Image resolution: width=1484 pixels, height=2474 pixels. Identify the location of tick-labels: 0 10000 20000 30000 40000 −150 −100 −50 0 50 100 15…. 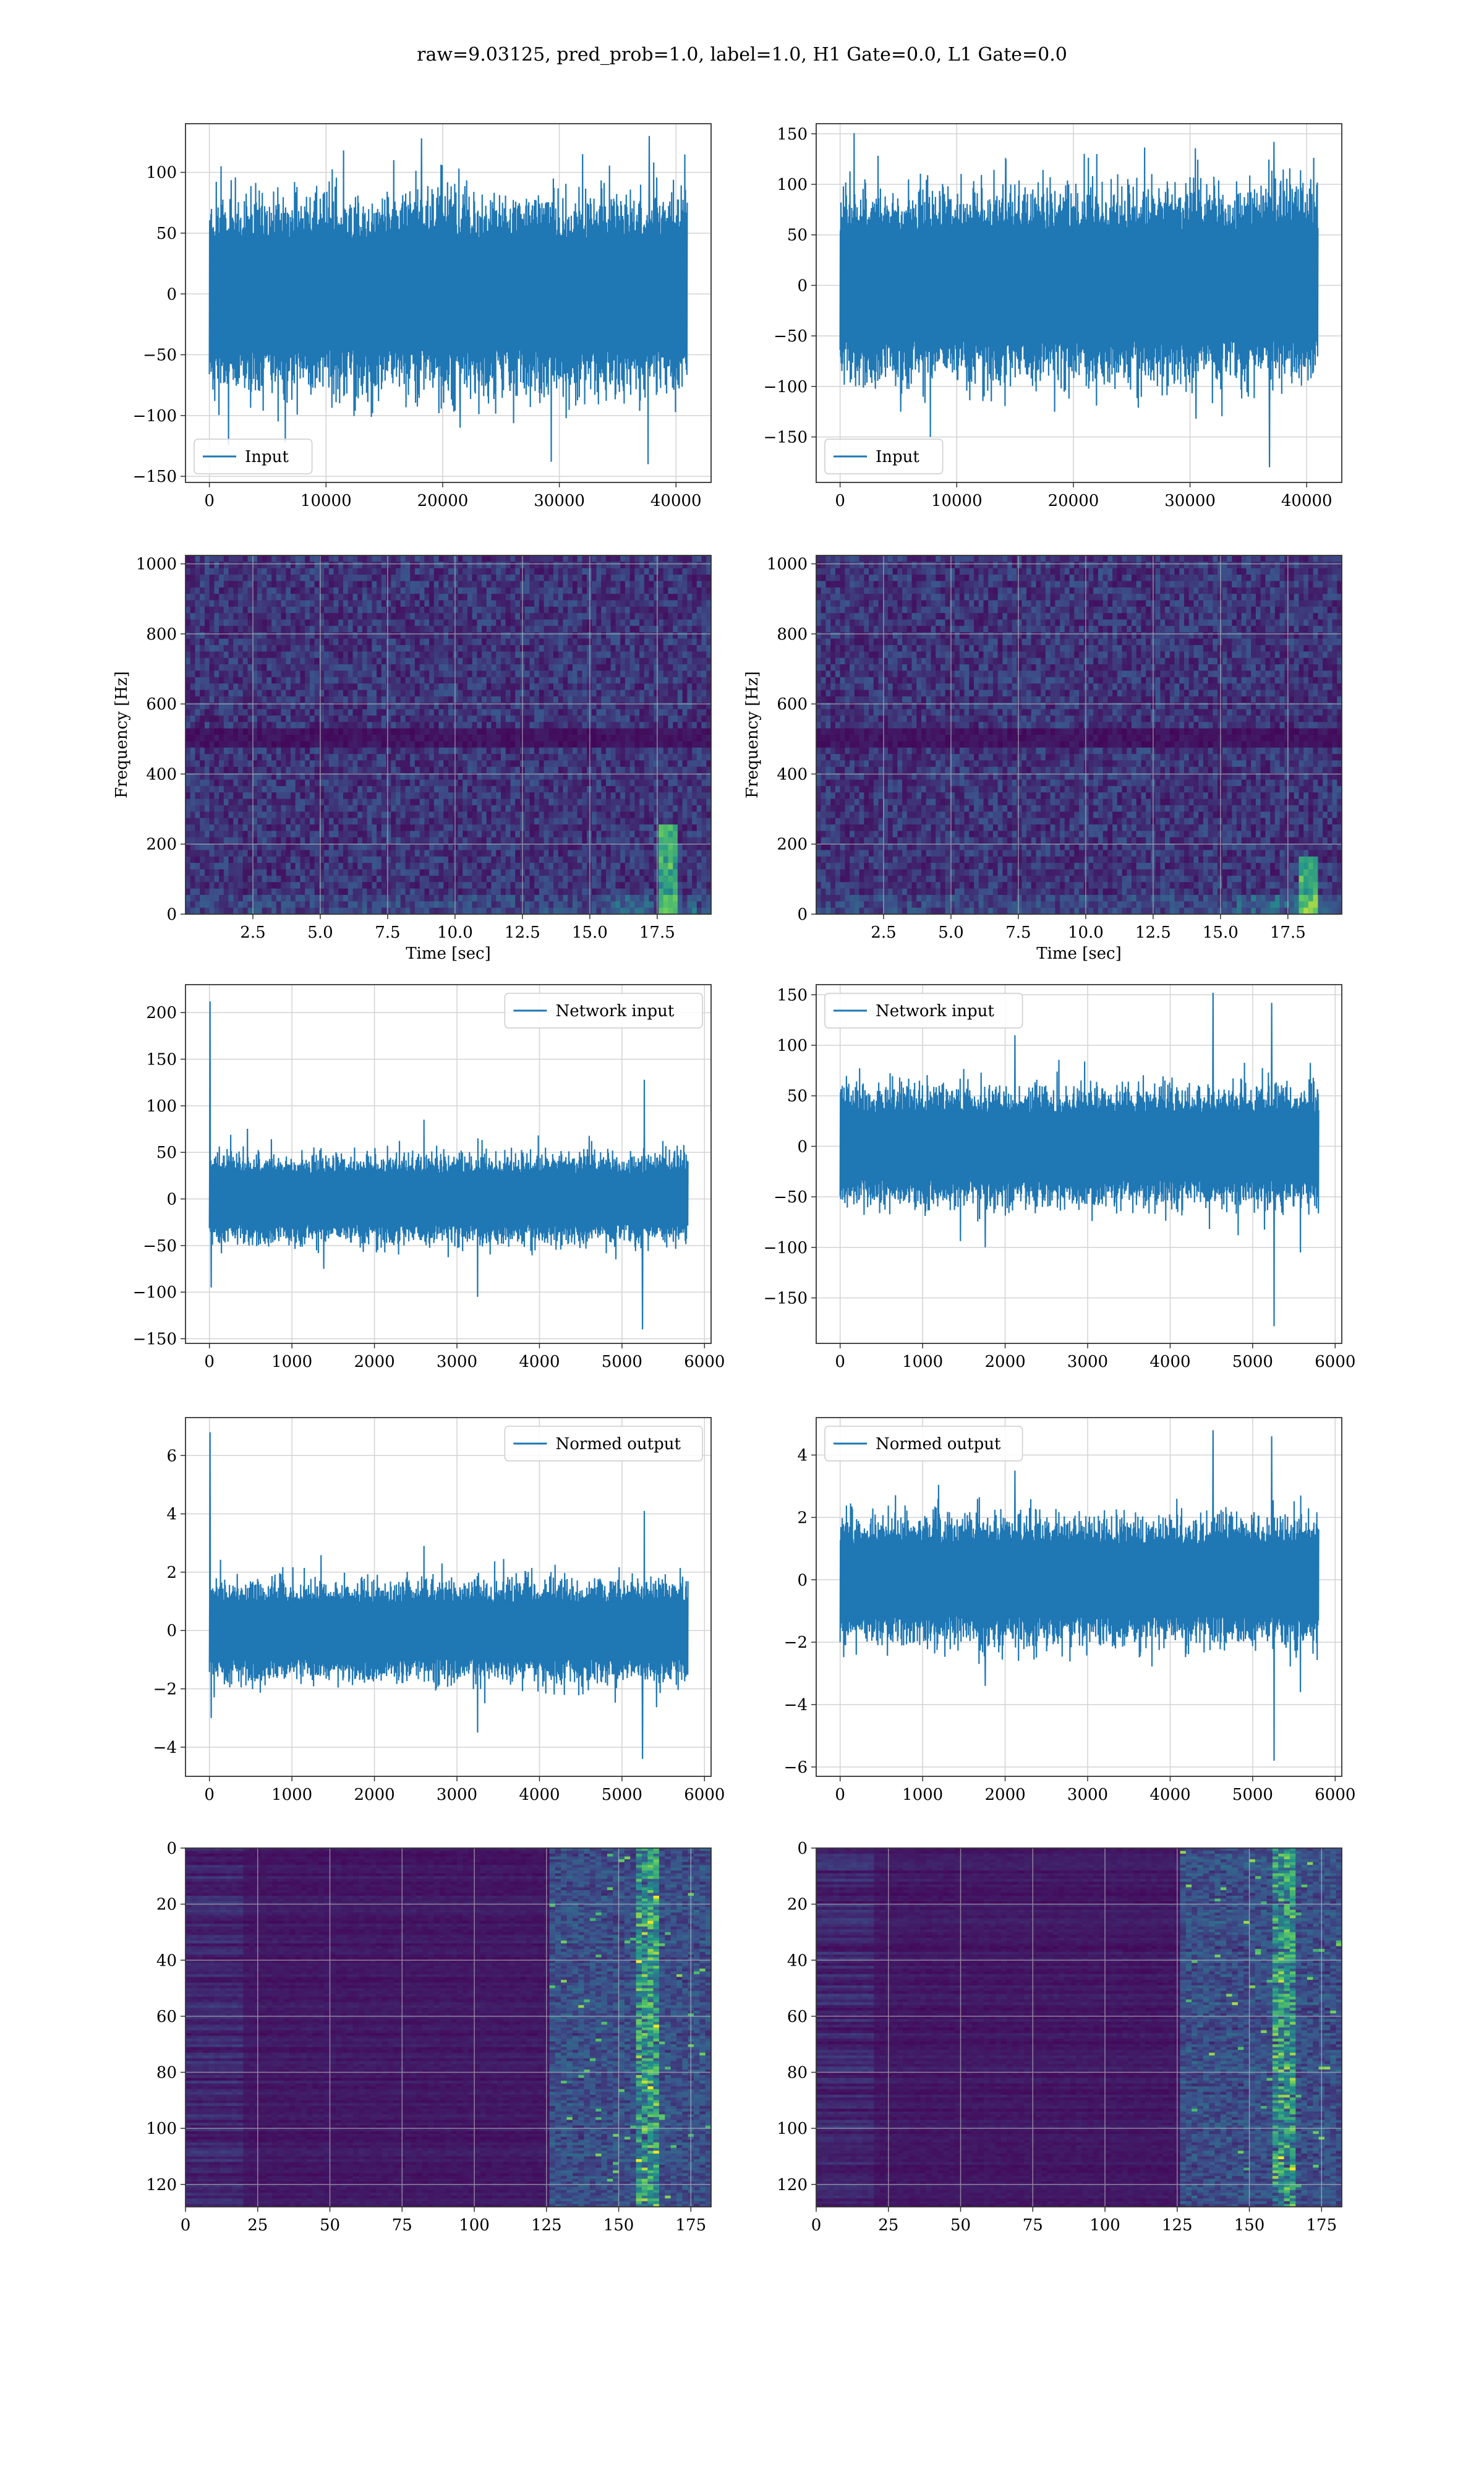
(1048, 317).